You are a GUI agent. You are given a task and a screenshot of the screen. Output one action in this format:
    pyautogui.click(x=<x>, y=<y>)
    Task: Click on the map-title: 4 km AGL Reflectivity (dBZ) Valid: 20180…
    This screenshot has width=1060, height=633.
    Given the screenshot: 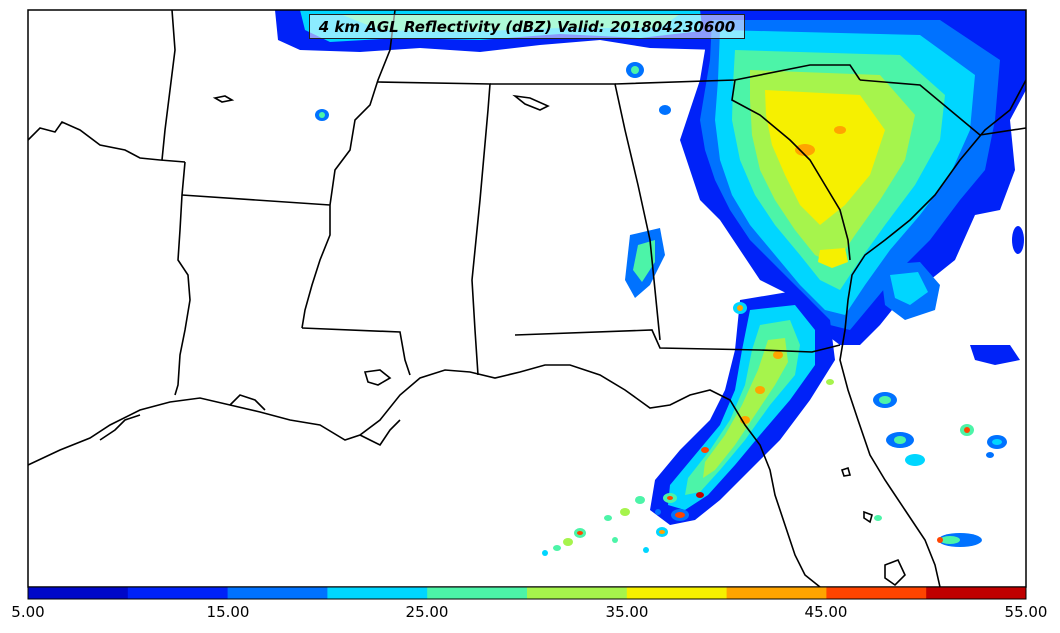 What is the action you would take?
    pyautogui.click(x=527, y=26)
    